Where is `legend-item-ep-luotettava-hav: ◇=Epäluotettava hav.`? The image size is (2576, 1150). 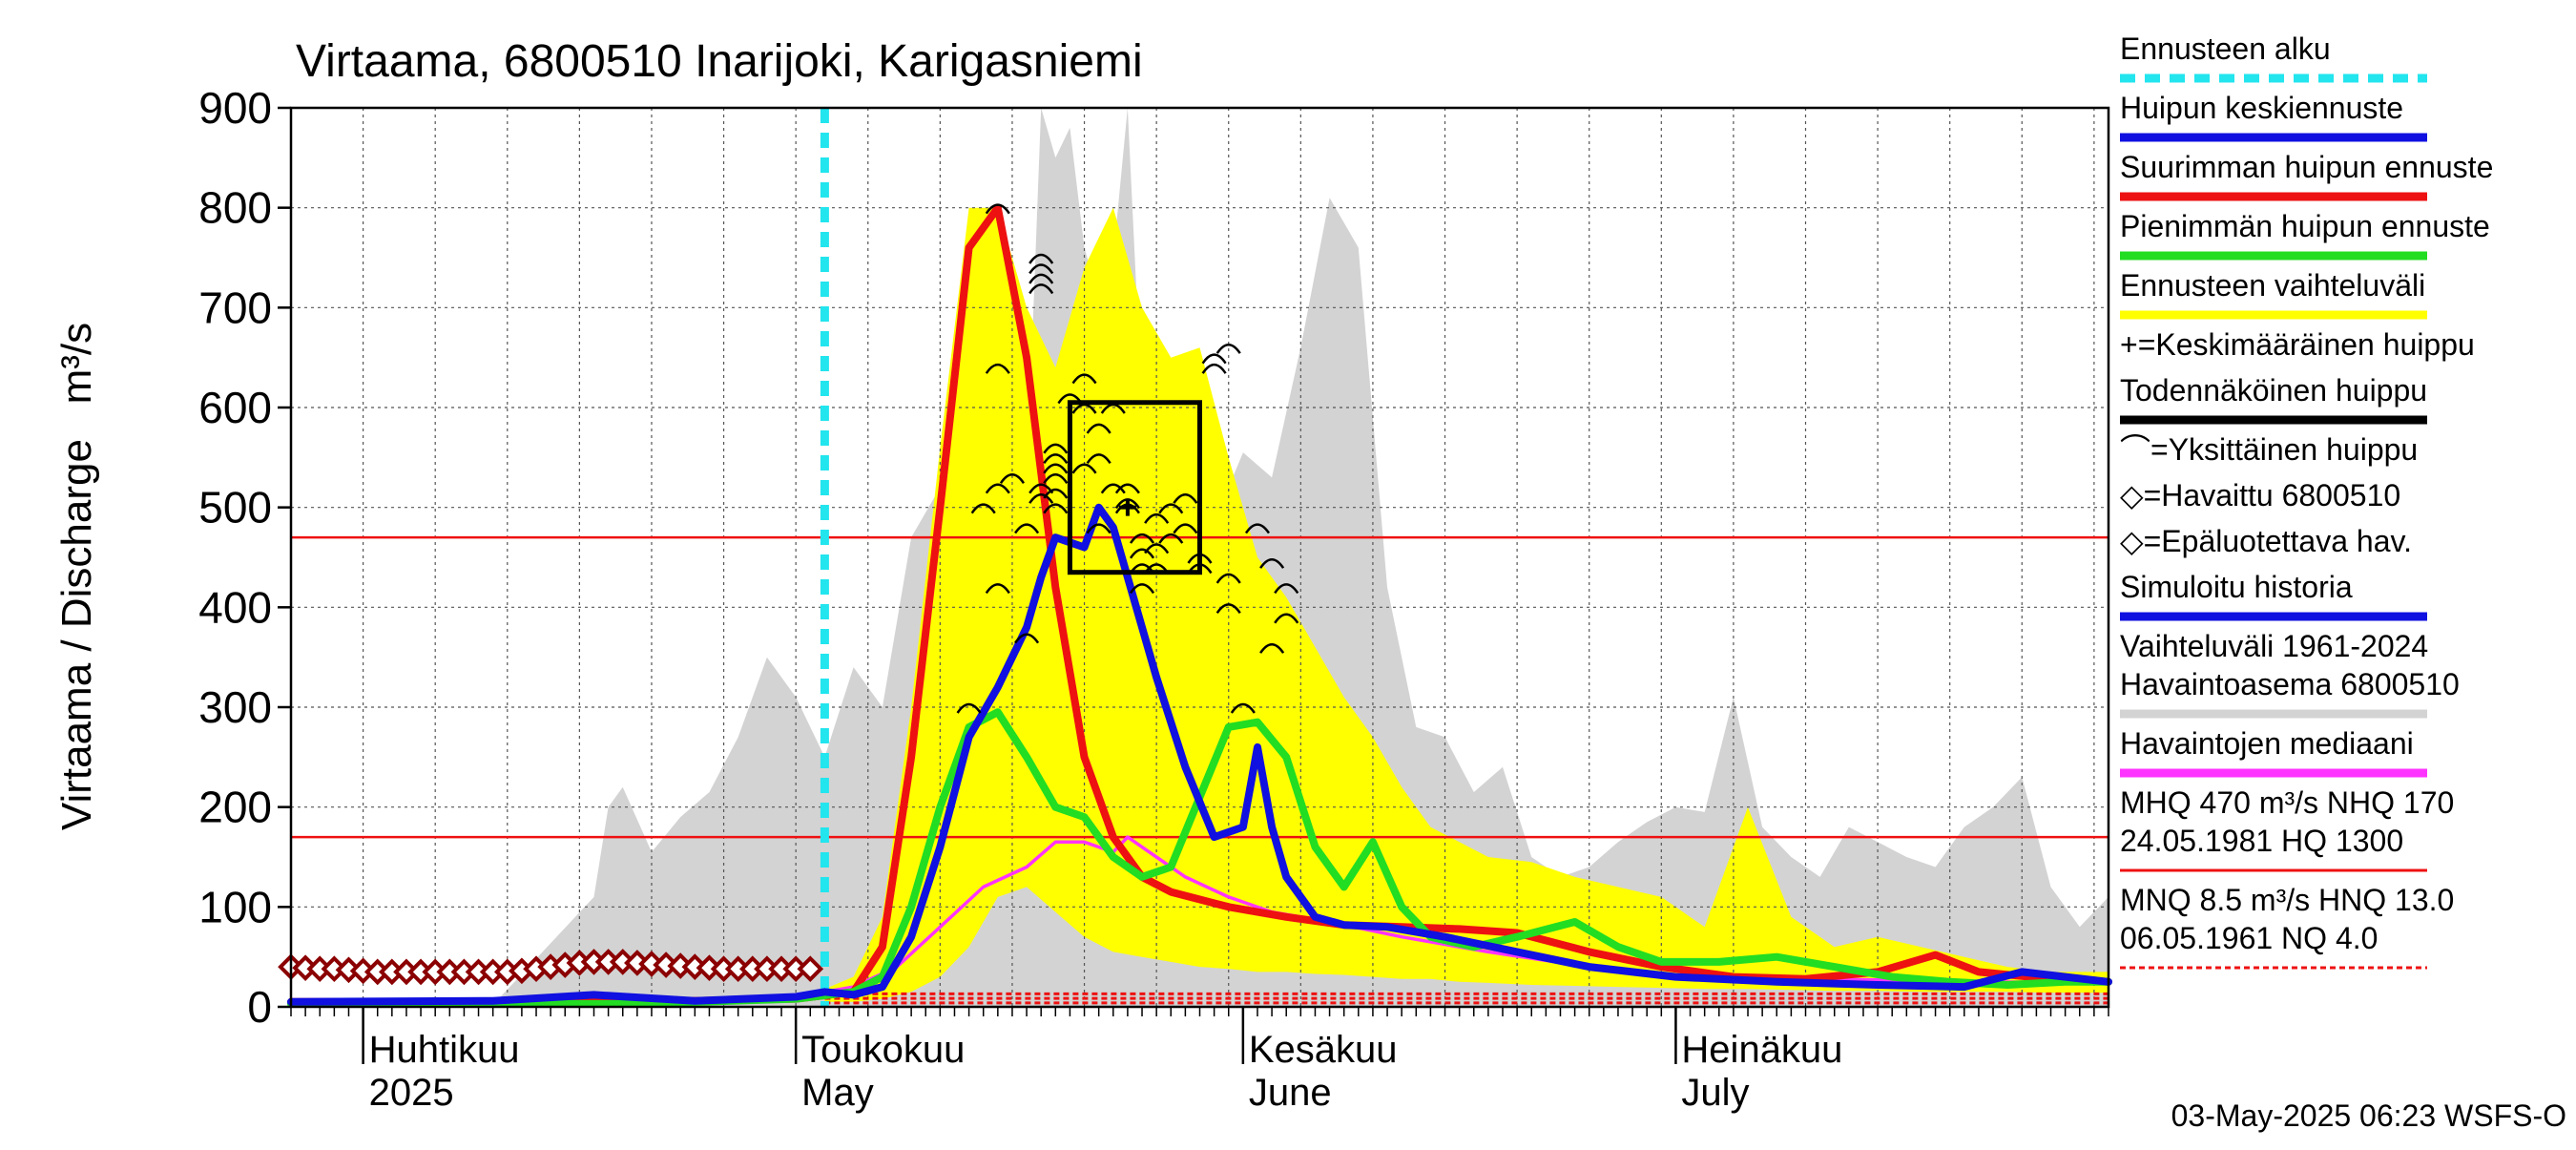
legend-item-ep-luotettava-hav: ◇=Epäluotettava hav. is located at coordinates (2266, 541).